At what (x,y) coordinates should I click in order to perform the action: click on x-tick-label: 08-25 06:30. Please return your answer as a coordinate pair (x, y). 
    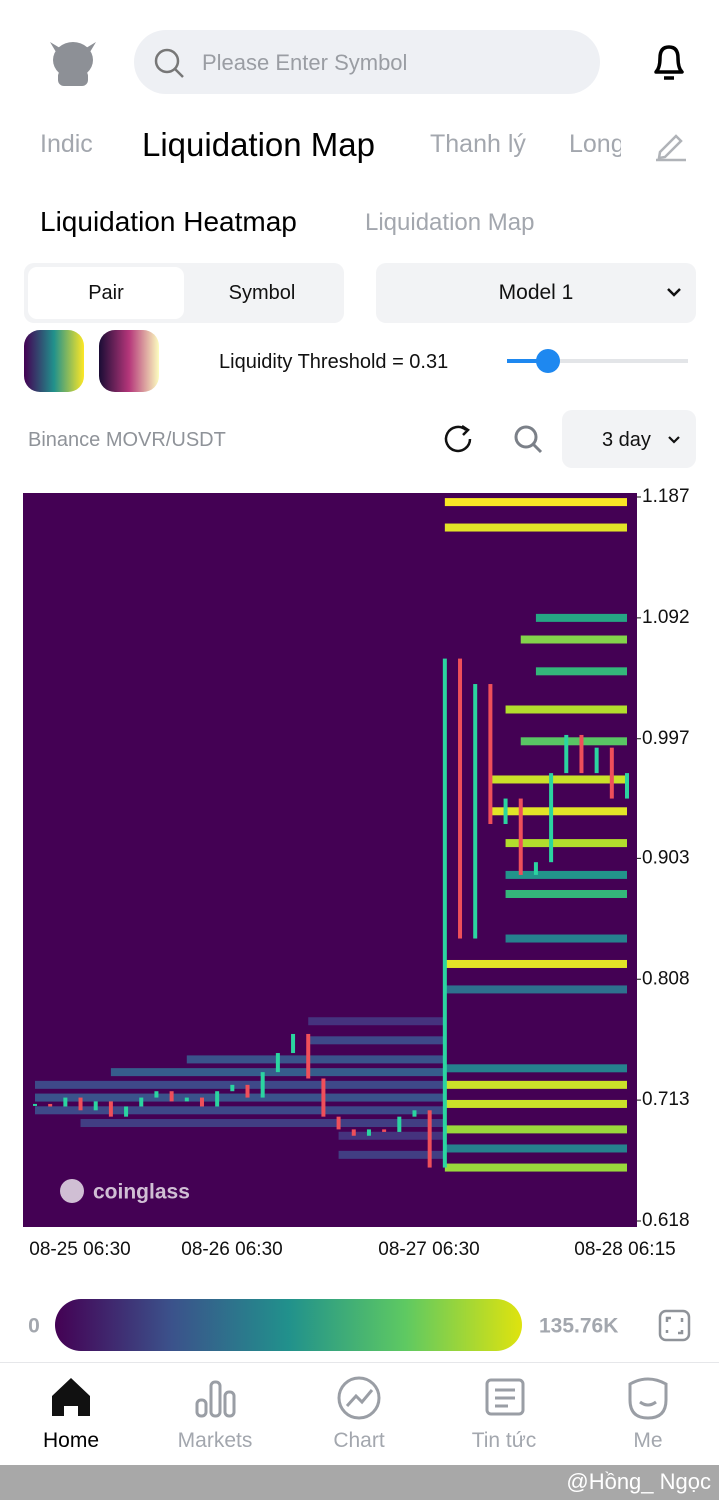
    Looking at the image, I should click on (79, 1249).